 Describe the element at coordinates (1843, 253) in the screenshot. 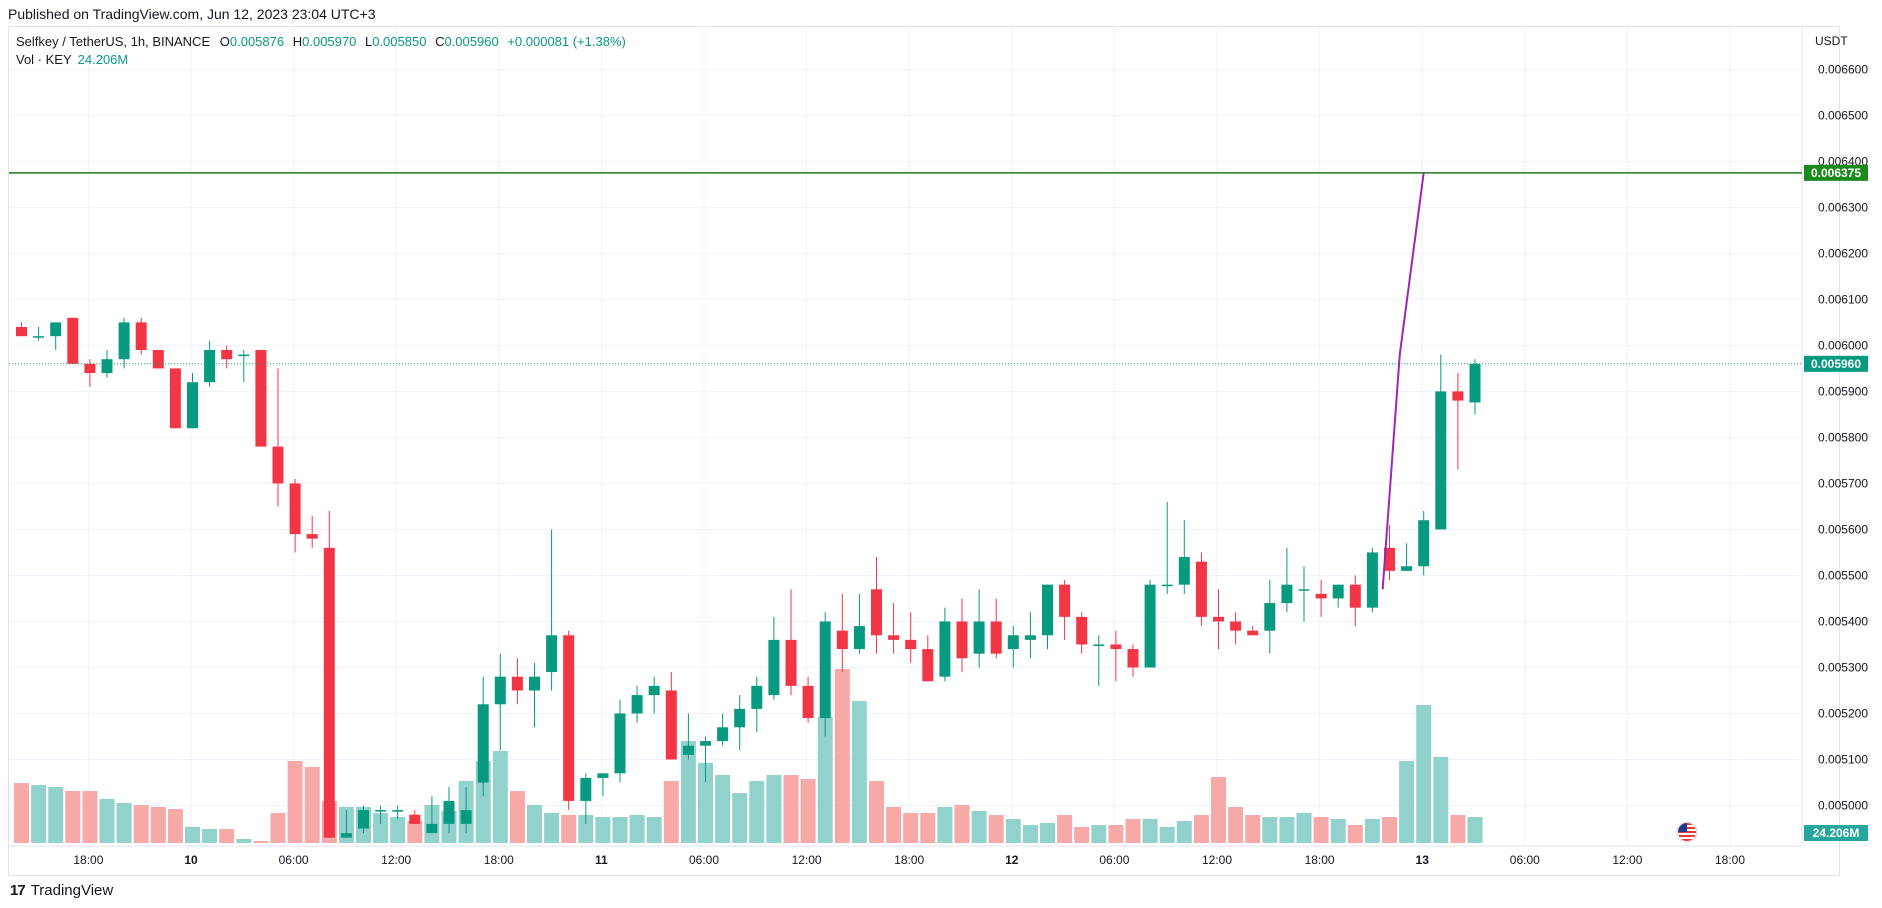

I see `price-tick-label: 0.006200` at that location.